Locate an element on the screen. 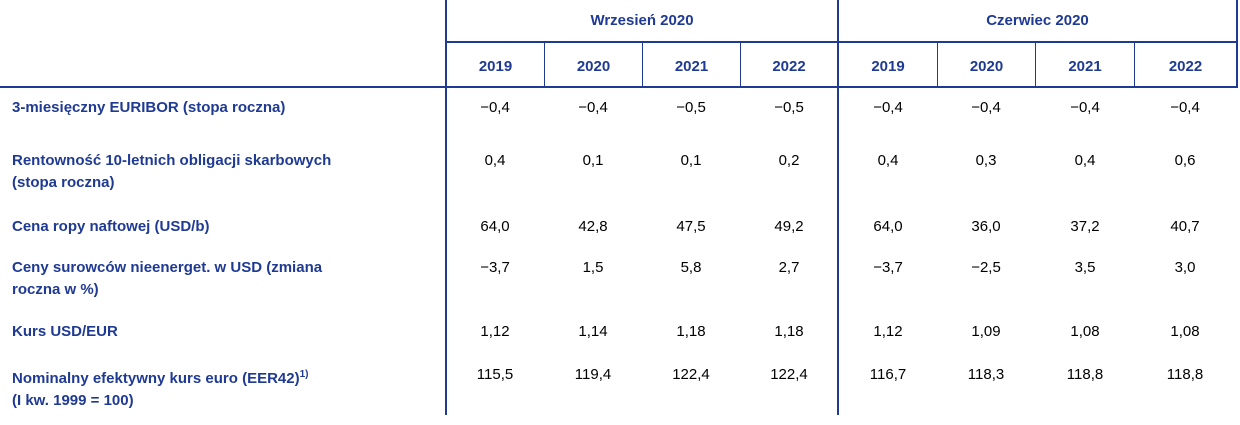 The height and width of the screenshot is (425, 1240). row-label-text: 3-miesięczny EURIBOR (stopa roczna) is located at coordinates (149, 107).